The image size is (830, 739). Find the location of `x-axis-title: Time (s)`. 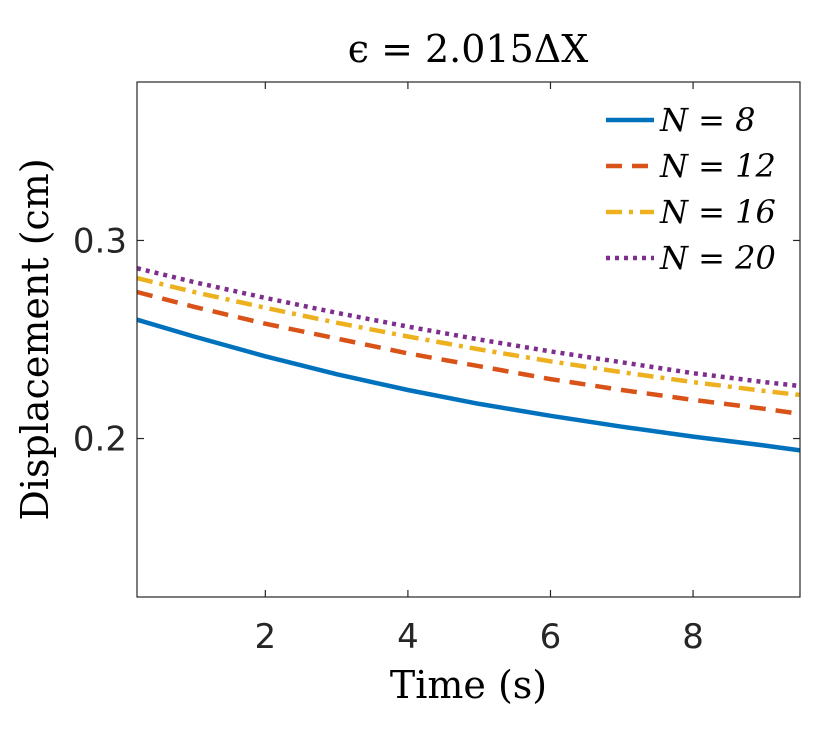

x-axis-title: Time (s) is located at coordinates (468, 685).